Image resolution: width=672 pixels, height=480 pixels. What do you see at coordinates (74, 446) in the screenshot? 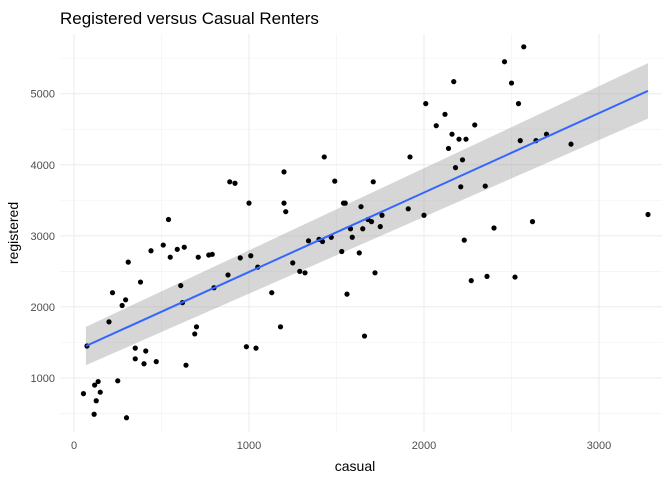
I see `x-tick-label: 0` at bounding box center [74, 446].